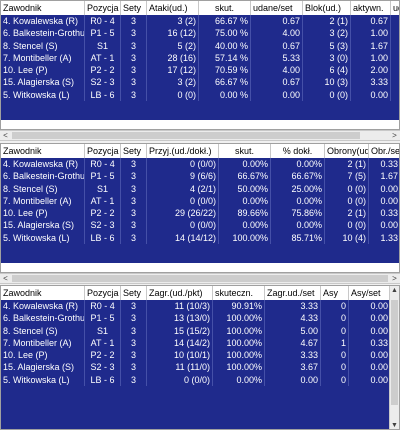 Image resolution: width=400 pixels, height=430 pixels. I want to click on table-cell: 10 (4), so click(347, 238).